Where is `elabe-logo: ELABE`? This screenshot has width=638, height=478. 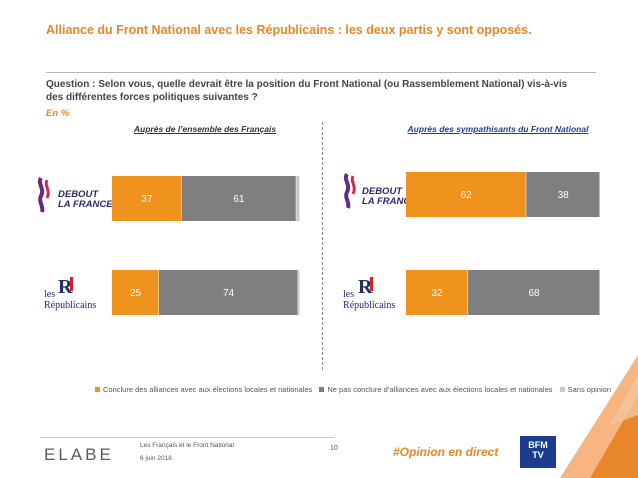 elabe-logo: ELABE is located at coordinates (79, 454).